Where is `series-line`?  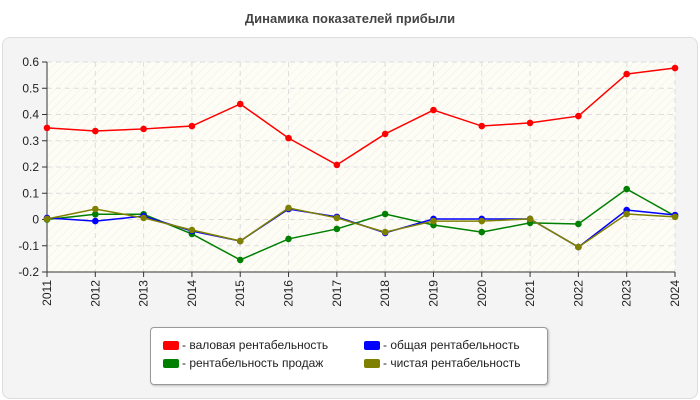 series-line is located at coordinates (361, 227).